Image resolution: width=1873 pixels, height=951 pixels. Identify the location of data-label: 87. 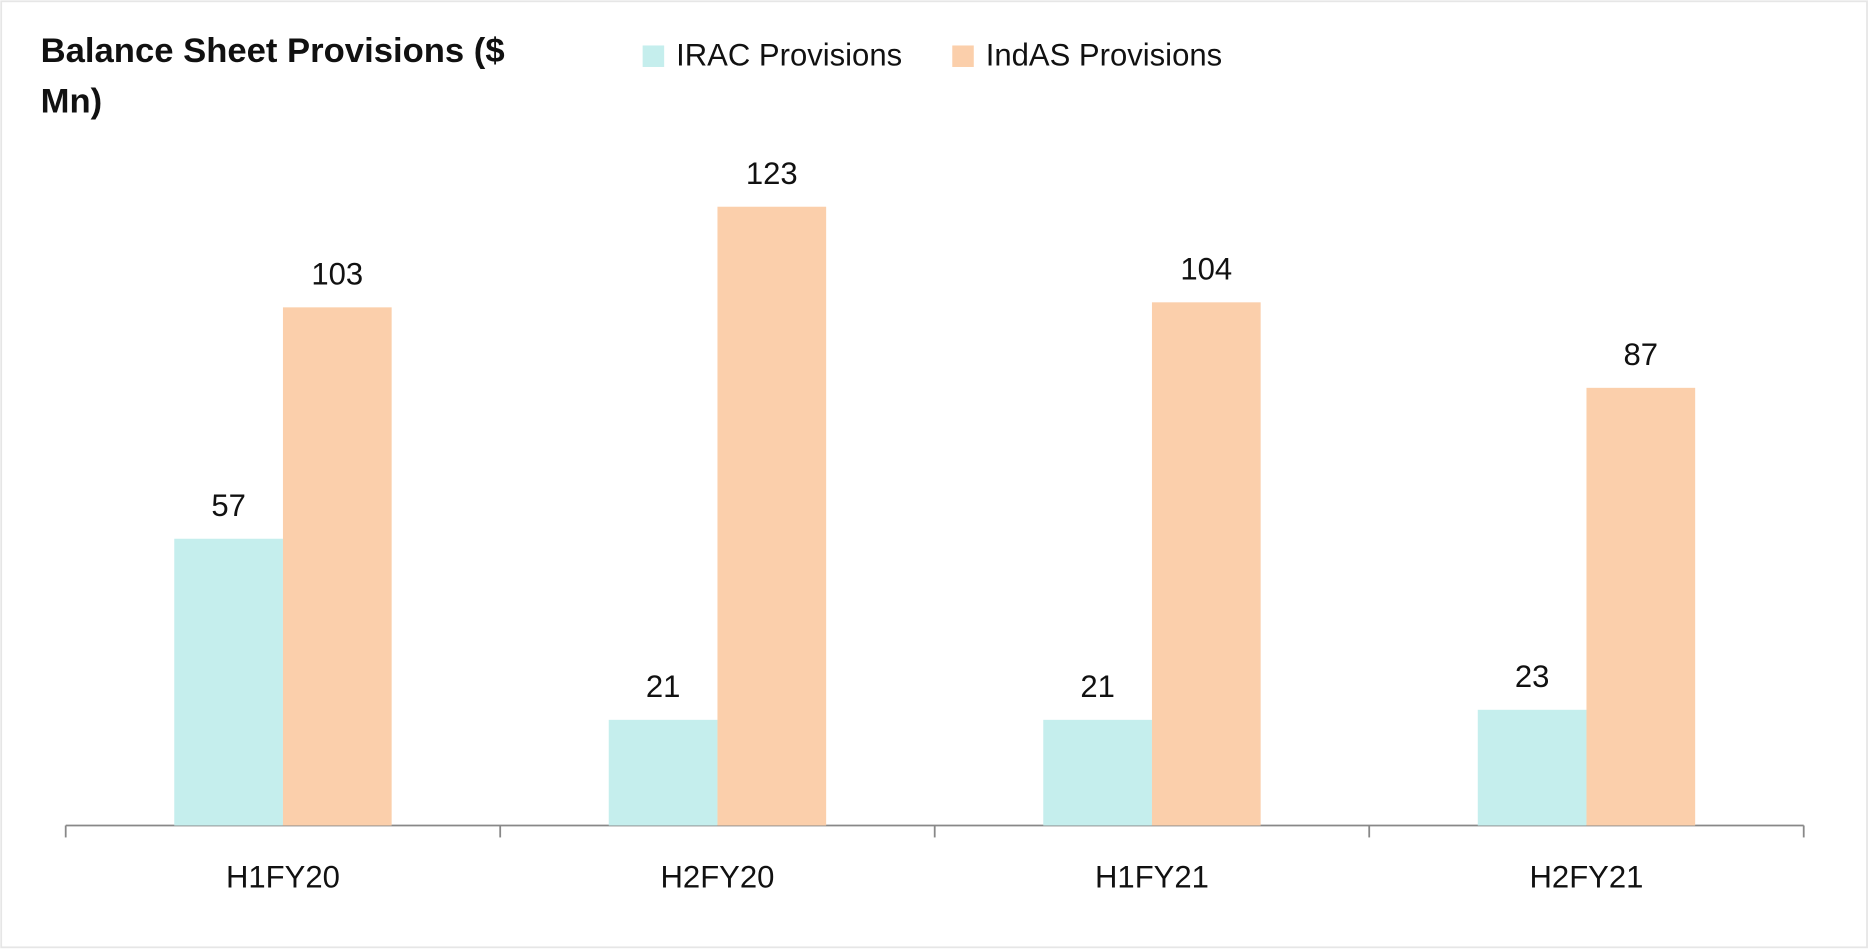
(1641, 354).